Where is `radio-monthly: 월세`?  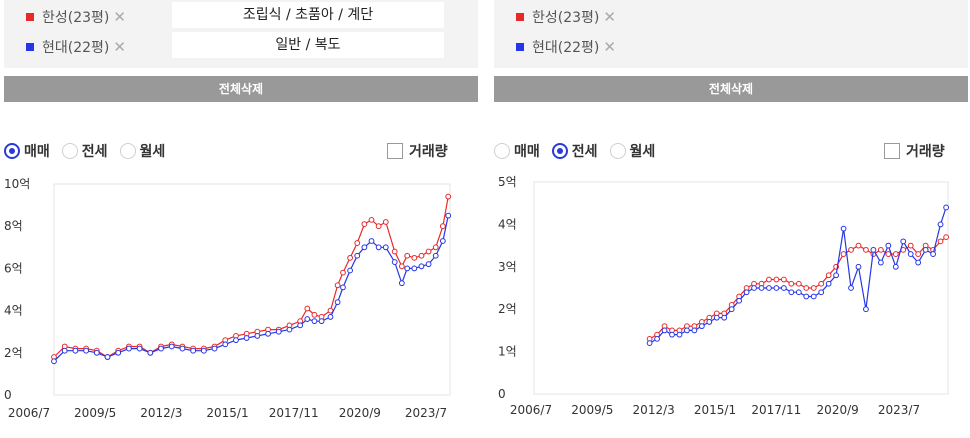 radio-monthly: 월세 is located at coordinates (632, 151).